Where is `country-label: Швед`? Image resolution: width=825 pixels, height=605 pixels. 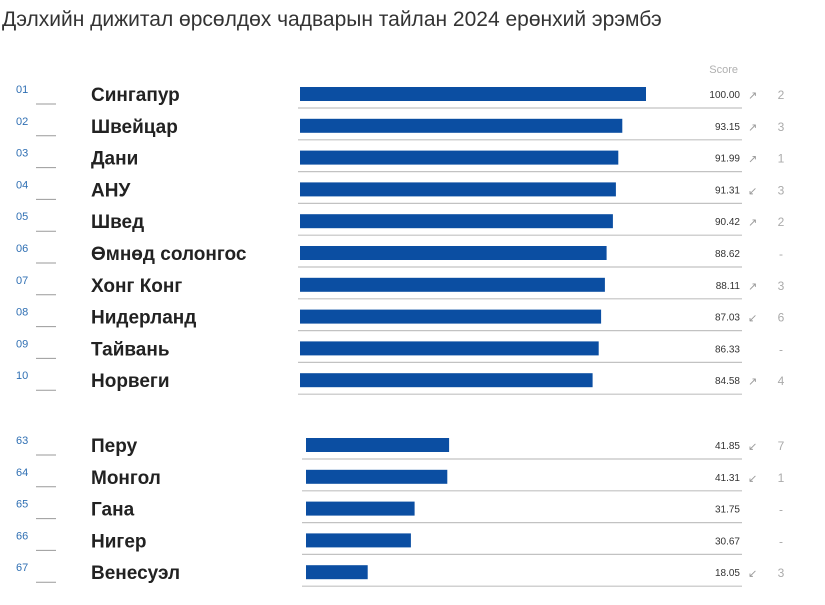 country-label: Швед is located at coordinates (117, 222).